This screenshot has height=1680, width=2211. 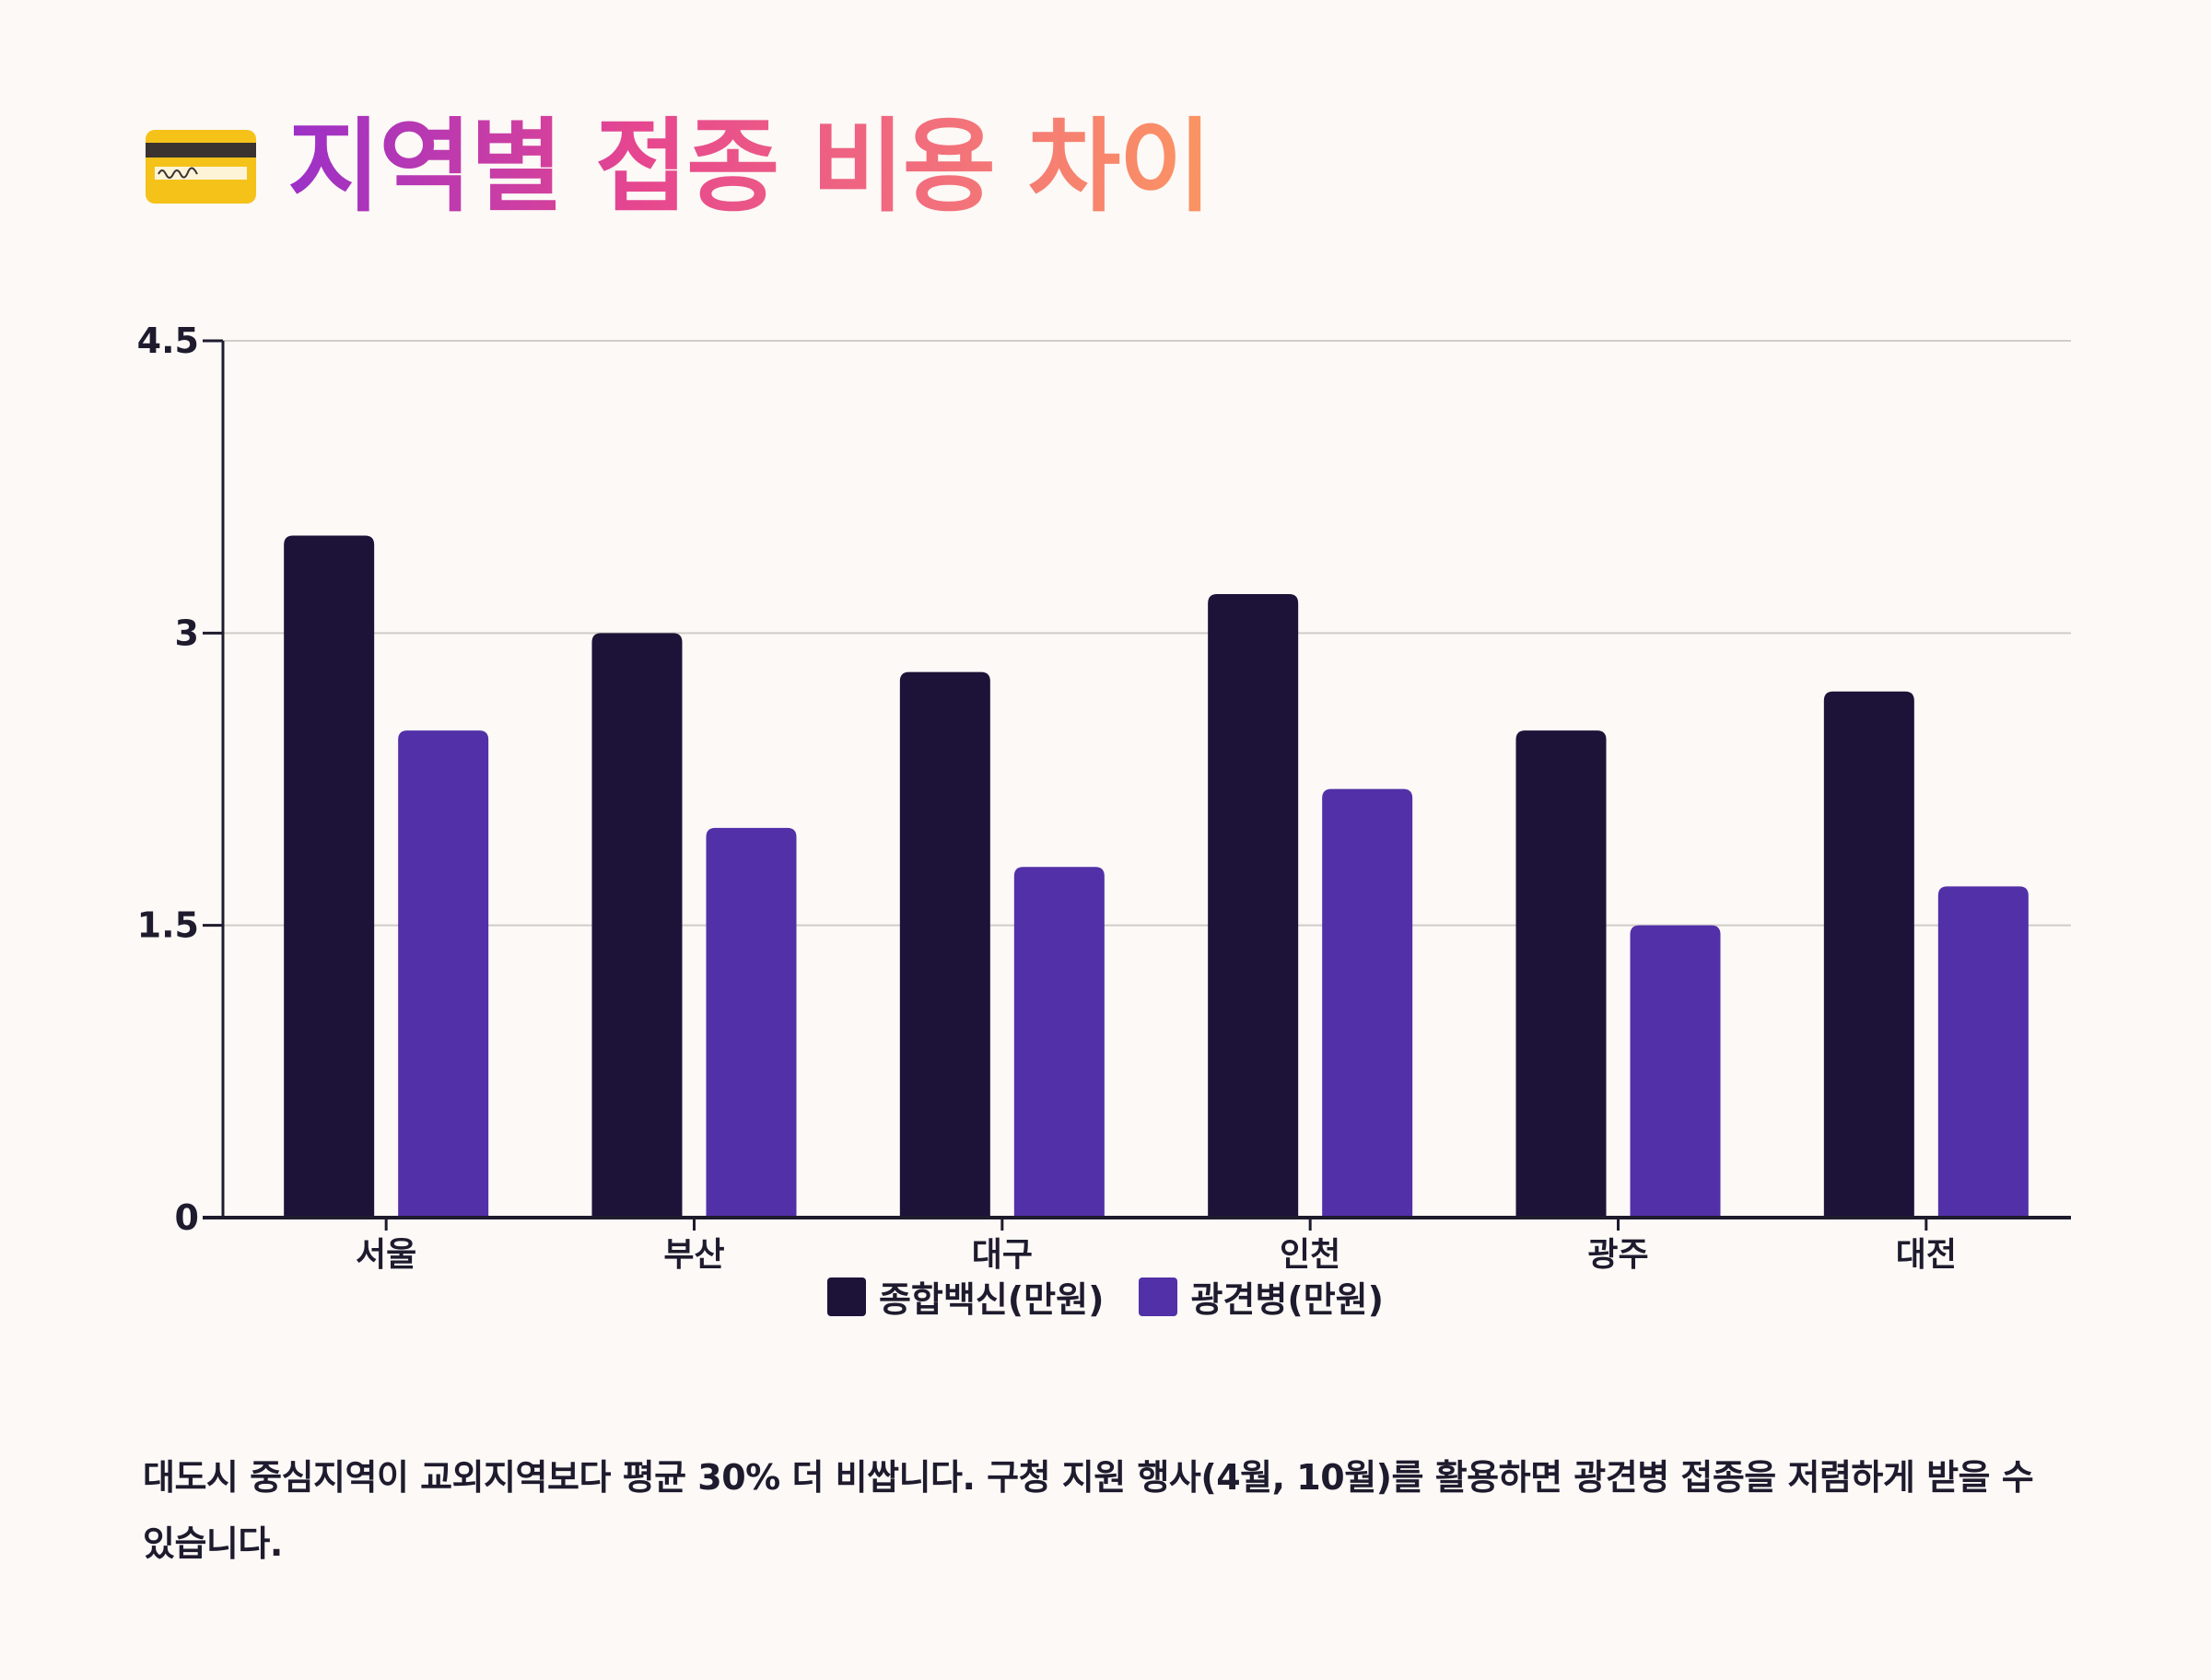 What do you see at coordinates (1105, 1296) in the screenshot?
I see `legend: 종합백신(만원) 광견병(만원)` at bounding box center [1105, 1296].